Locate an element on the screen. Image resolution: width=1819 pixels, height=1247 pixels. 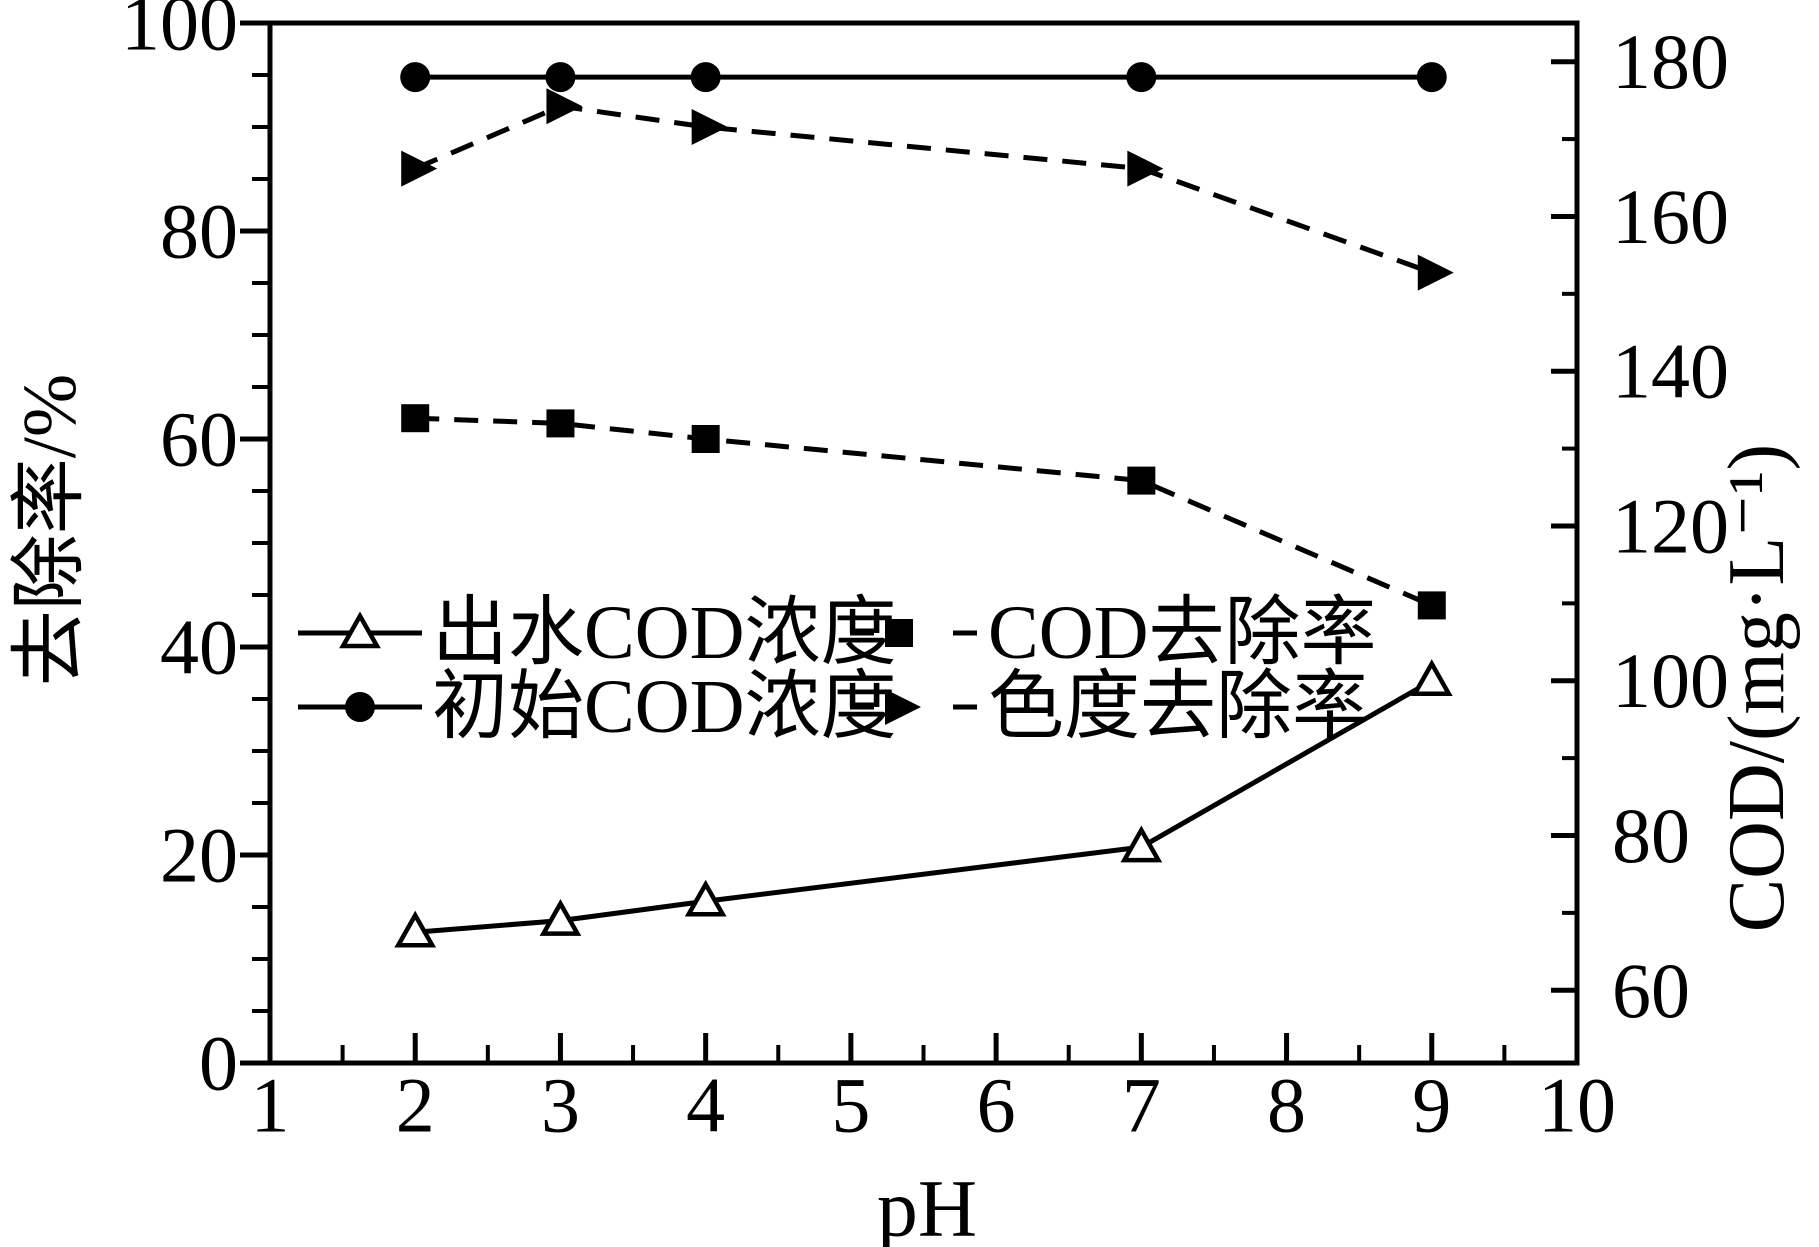
series-2-circle-filled is located at coordinates (923, 77).